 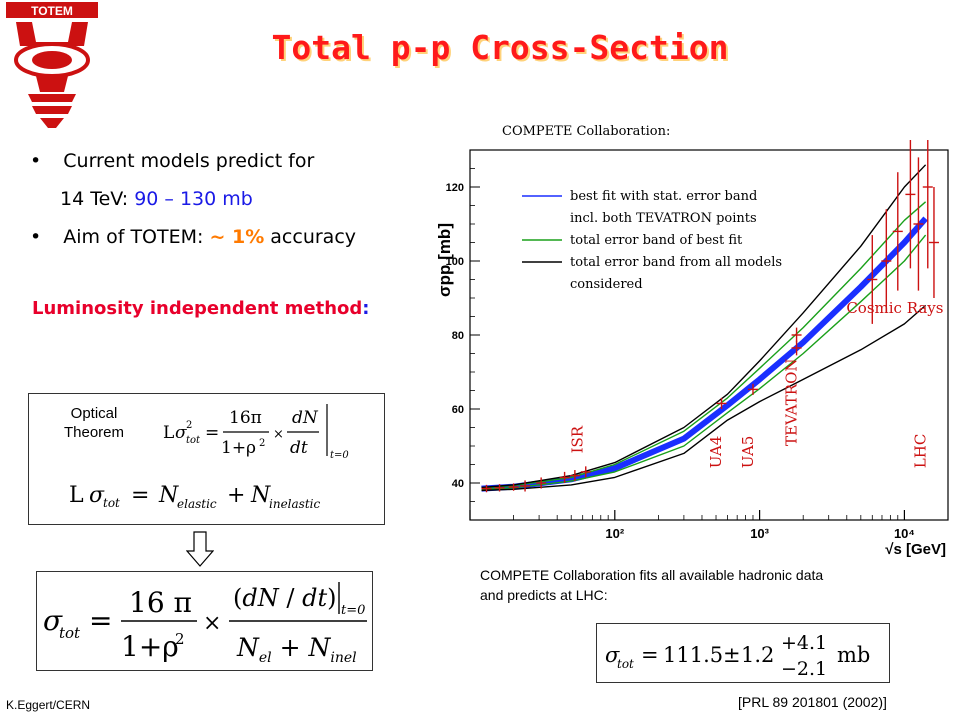 What do you see at coordinates (656, 240) in the screenshot?
I see `legend-label: total error band of best fit` at bounding box center [656, 240].